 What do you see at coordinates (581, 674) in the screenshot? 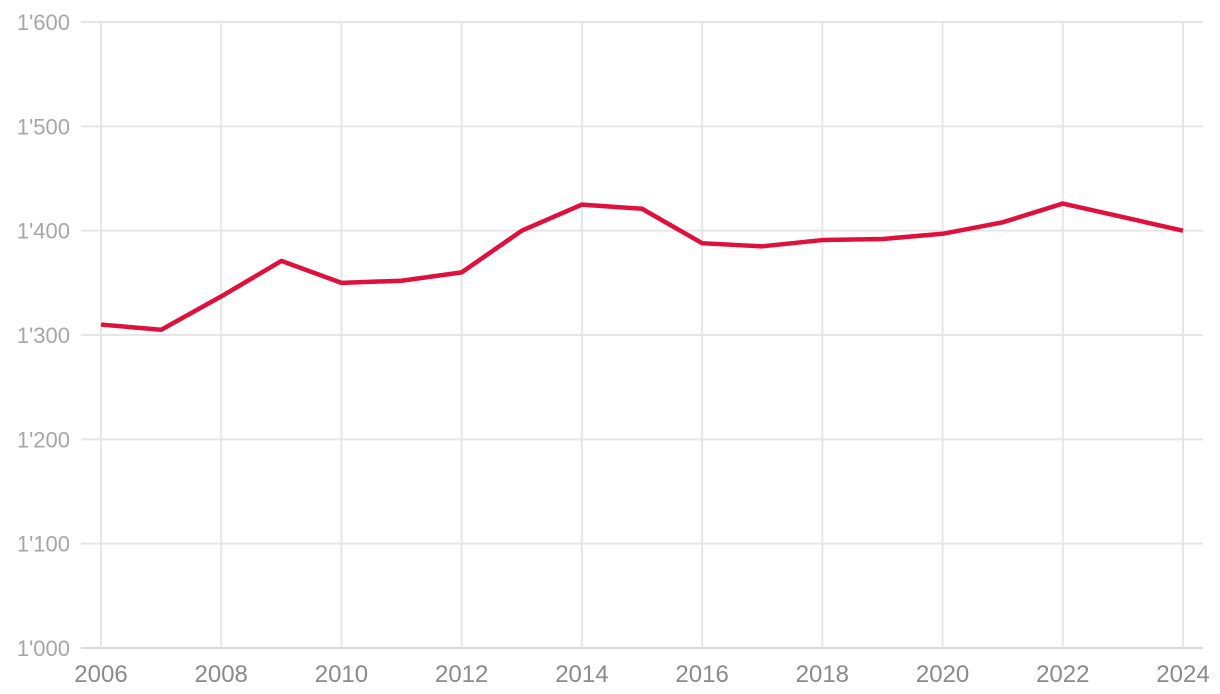
I see `x-tick-label: 2014` at bounding box center [581, 674].